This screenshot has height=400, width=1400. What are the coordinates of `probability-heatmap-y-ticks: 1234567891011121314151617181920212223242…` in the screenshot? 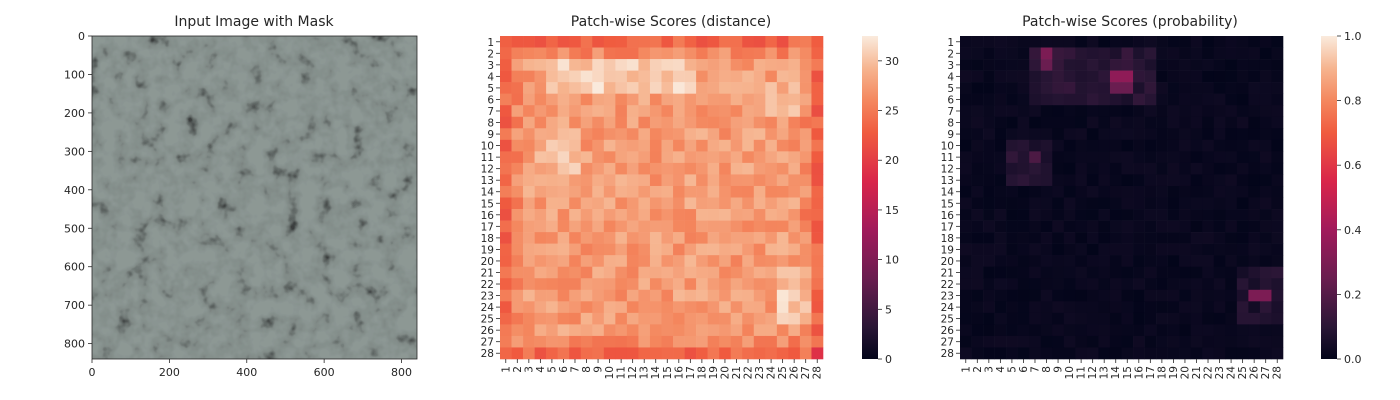 It's located at (950, 198).